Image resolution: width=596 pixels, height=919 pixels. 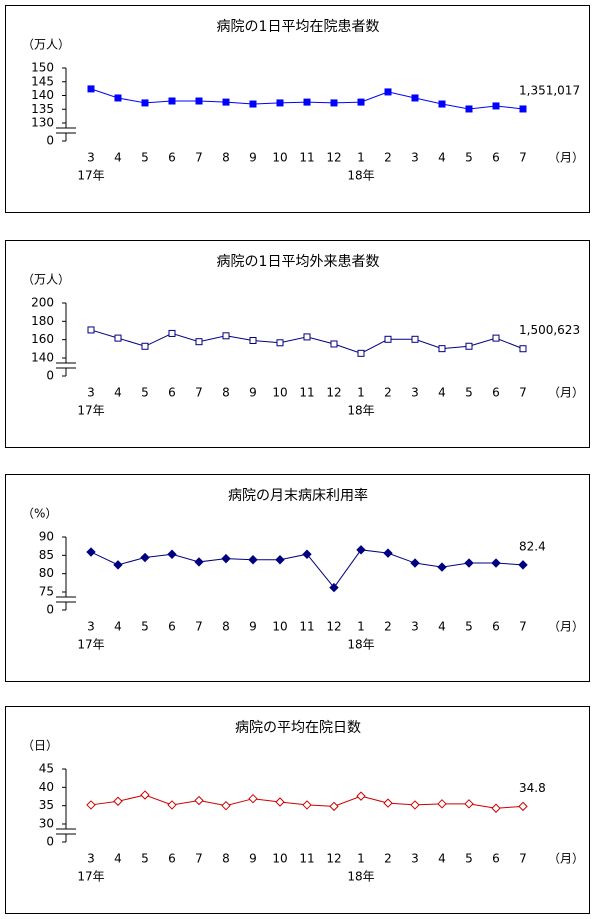 I want to click on year-label: 18年, so click(x=360, y=176).